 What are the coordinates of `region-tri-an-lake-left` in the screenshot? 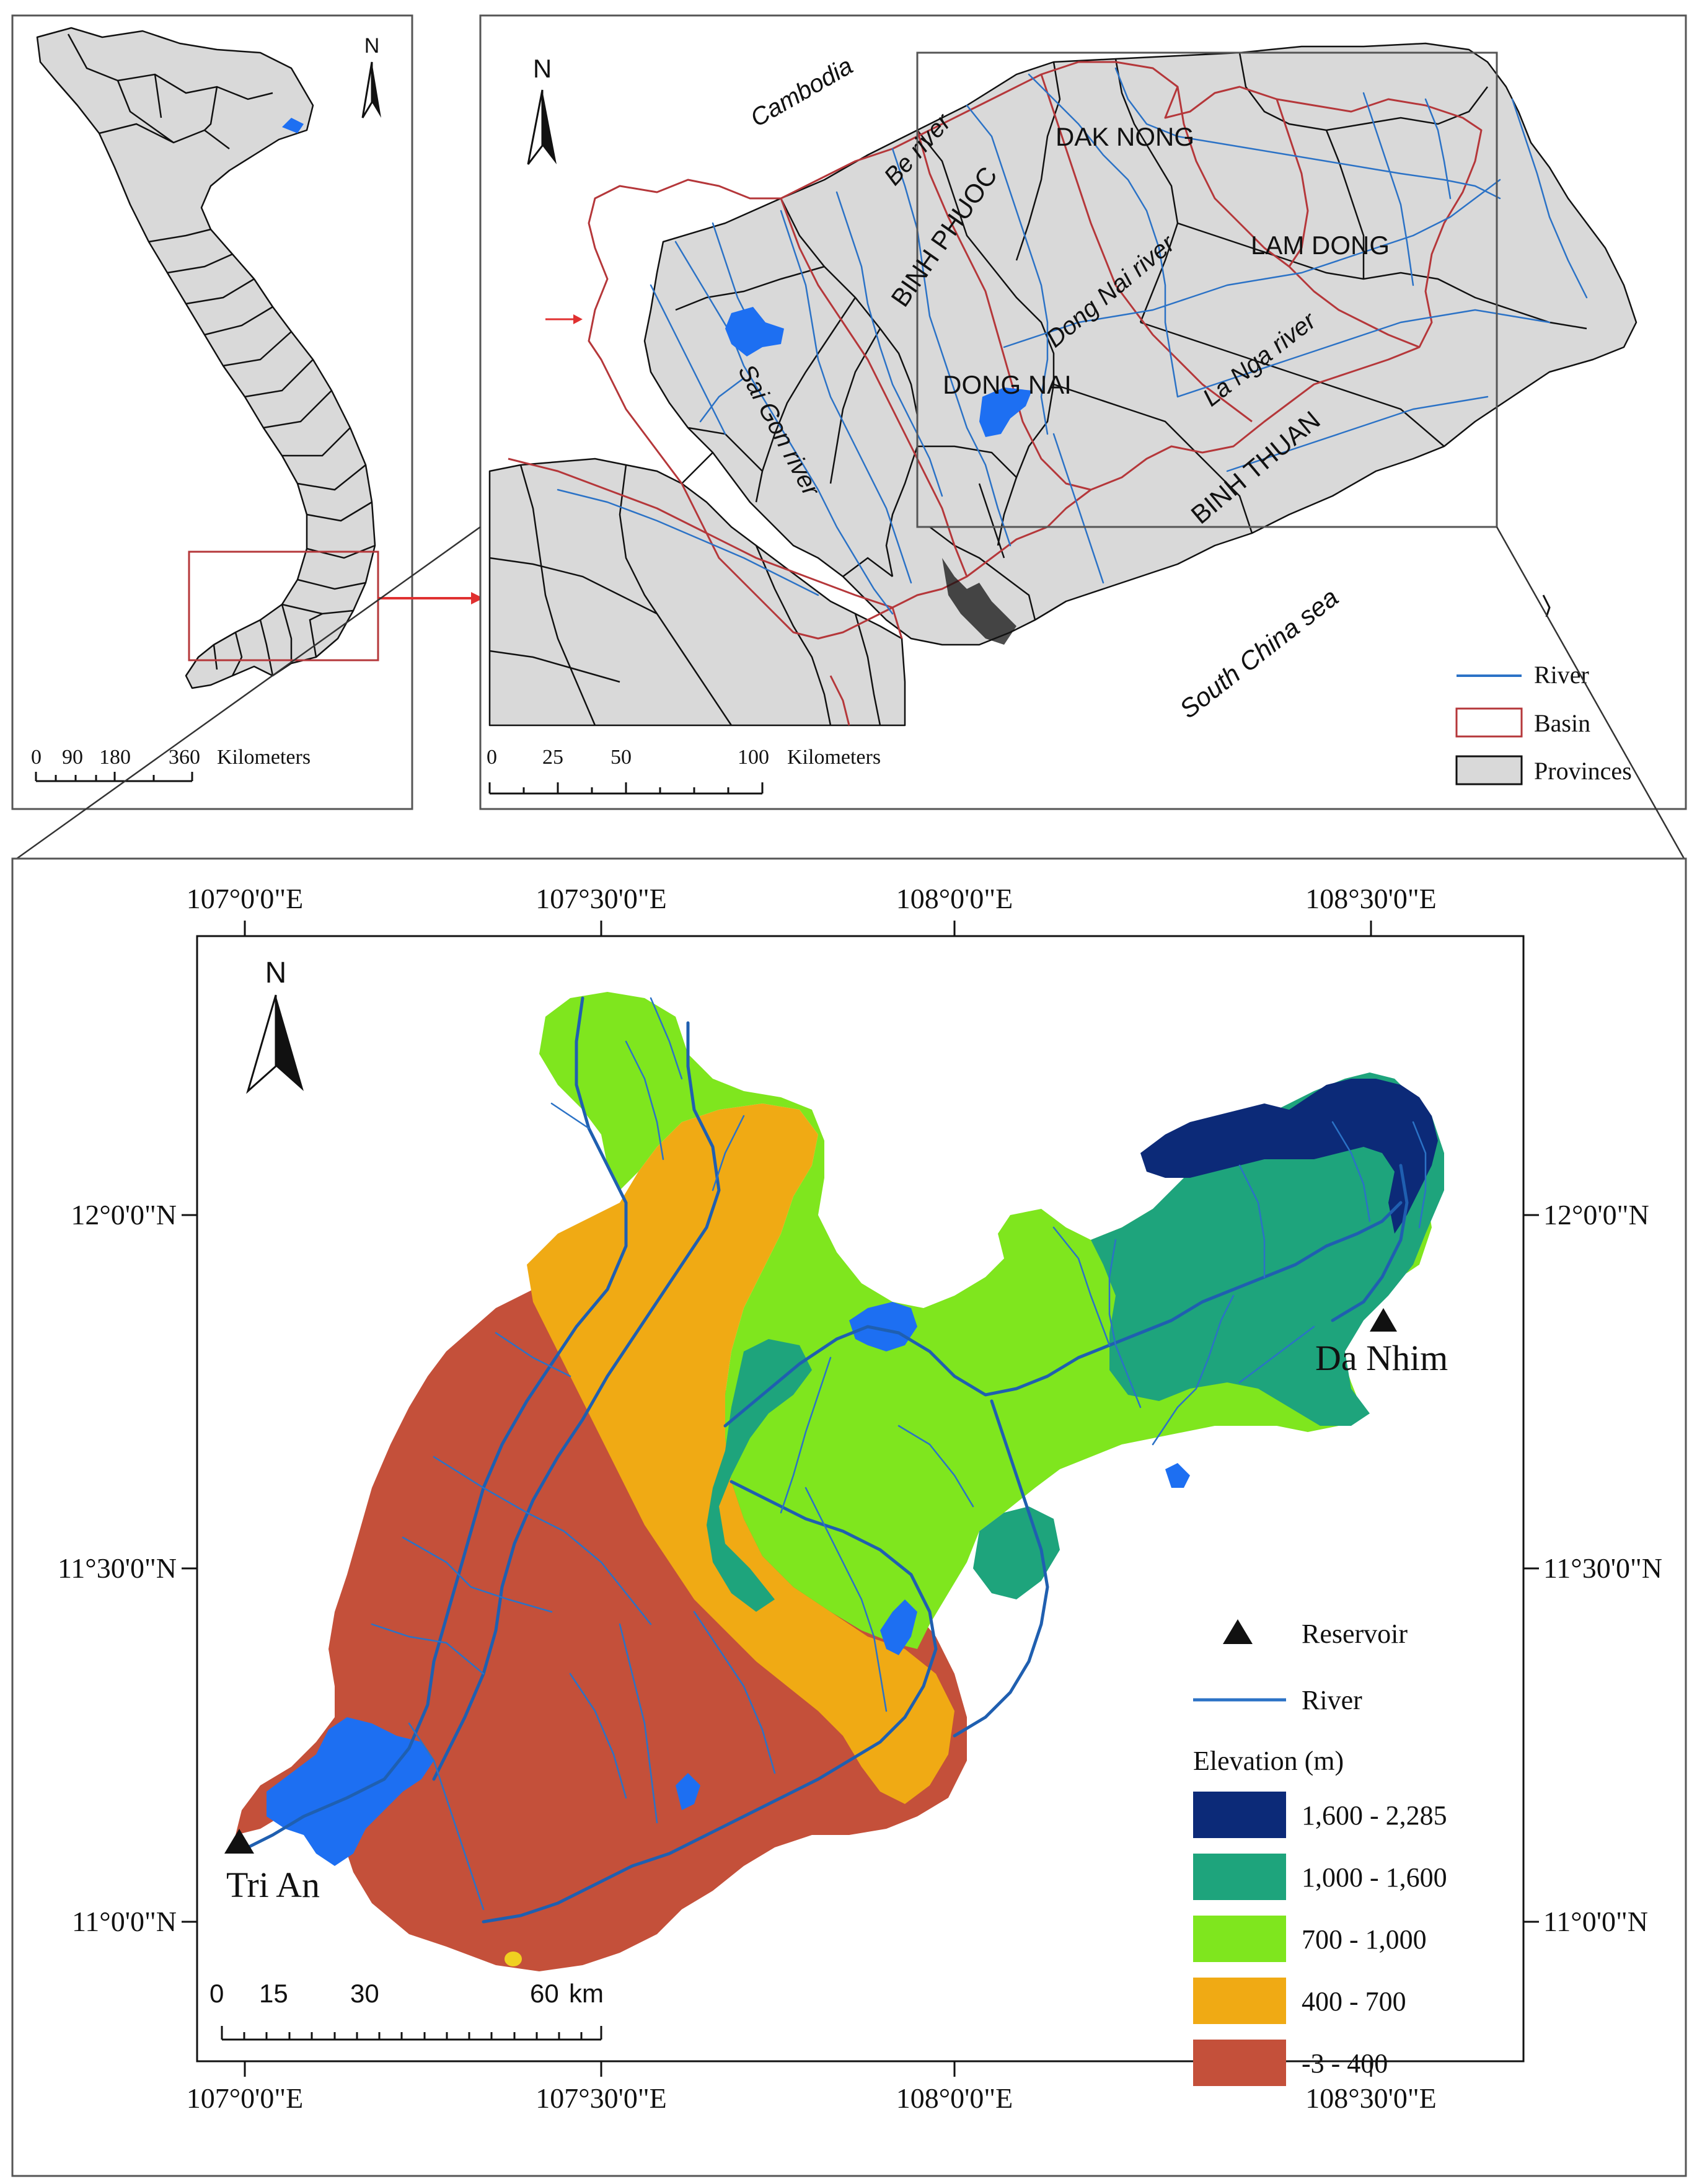 It's located at (755, 332).